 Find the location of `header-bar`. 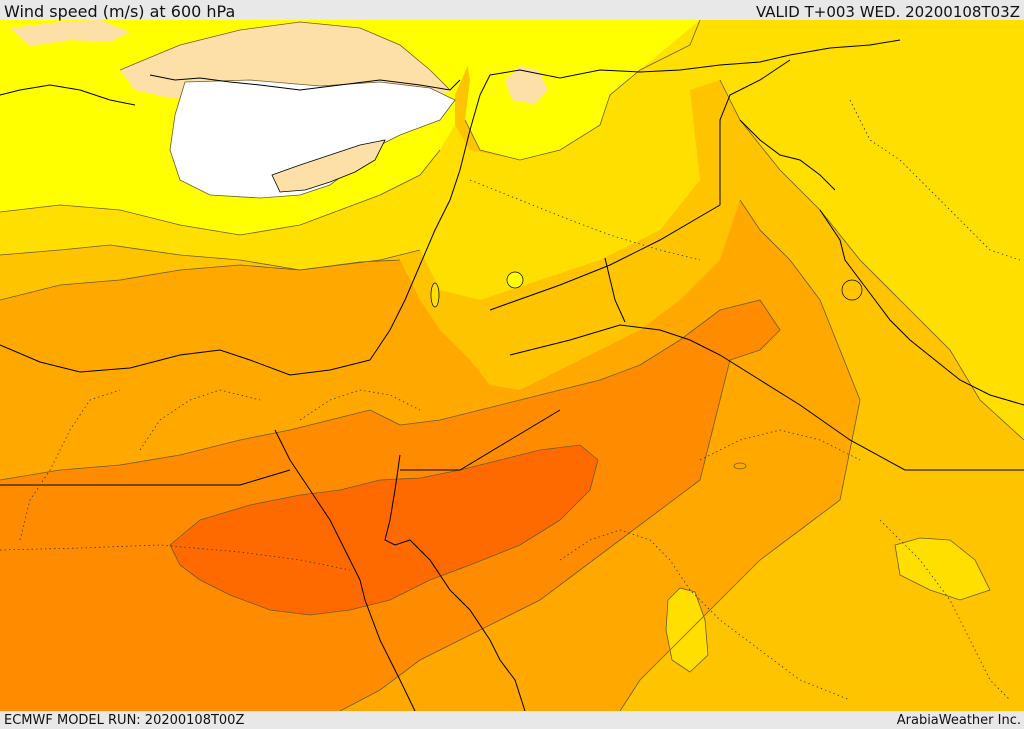

header-bar is located at coordinates (512, 10).